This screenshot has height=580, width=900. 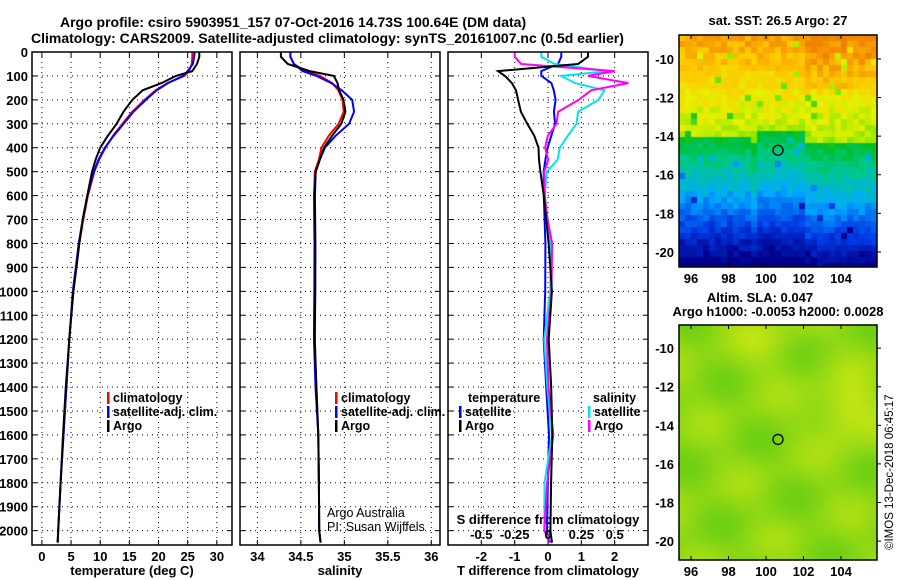 What do you see at coordinates (14, 387) in the screenshot?
I see `depth-tick-label: 1400` at bounding box center [14, 387].